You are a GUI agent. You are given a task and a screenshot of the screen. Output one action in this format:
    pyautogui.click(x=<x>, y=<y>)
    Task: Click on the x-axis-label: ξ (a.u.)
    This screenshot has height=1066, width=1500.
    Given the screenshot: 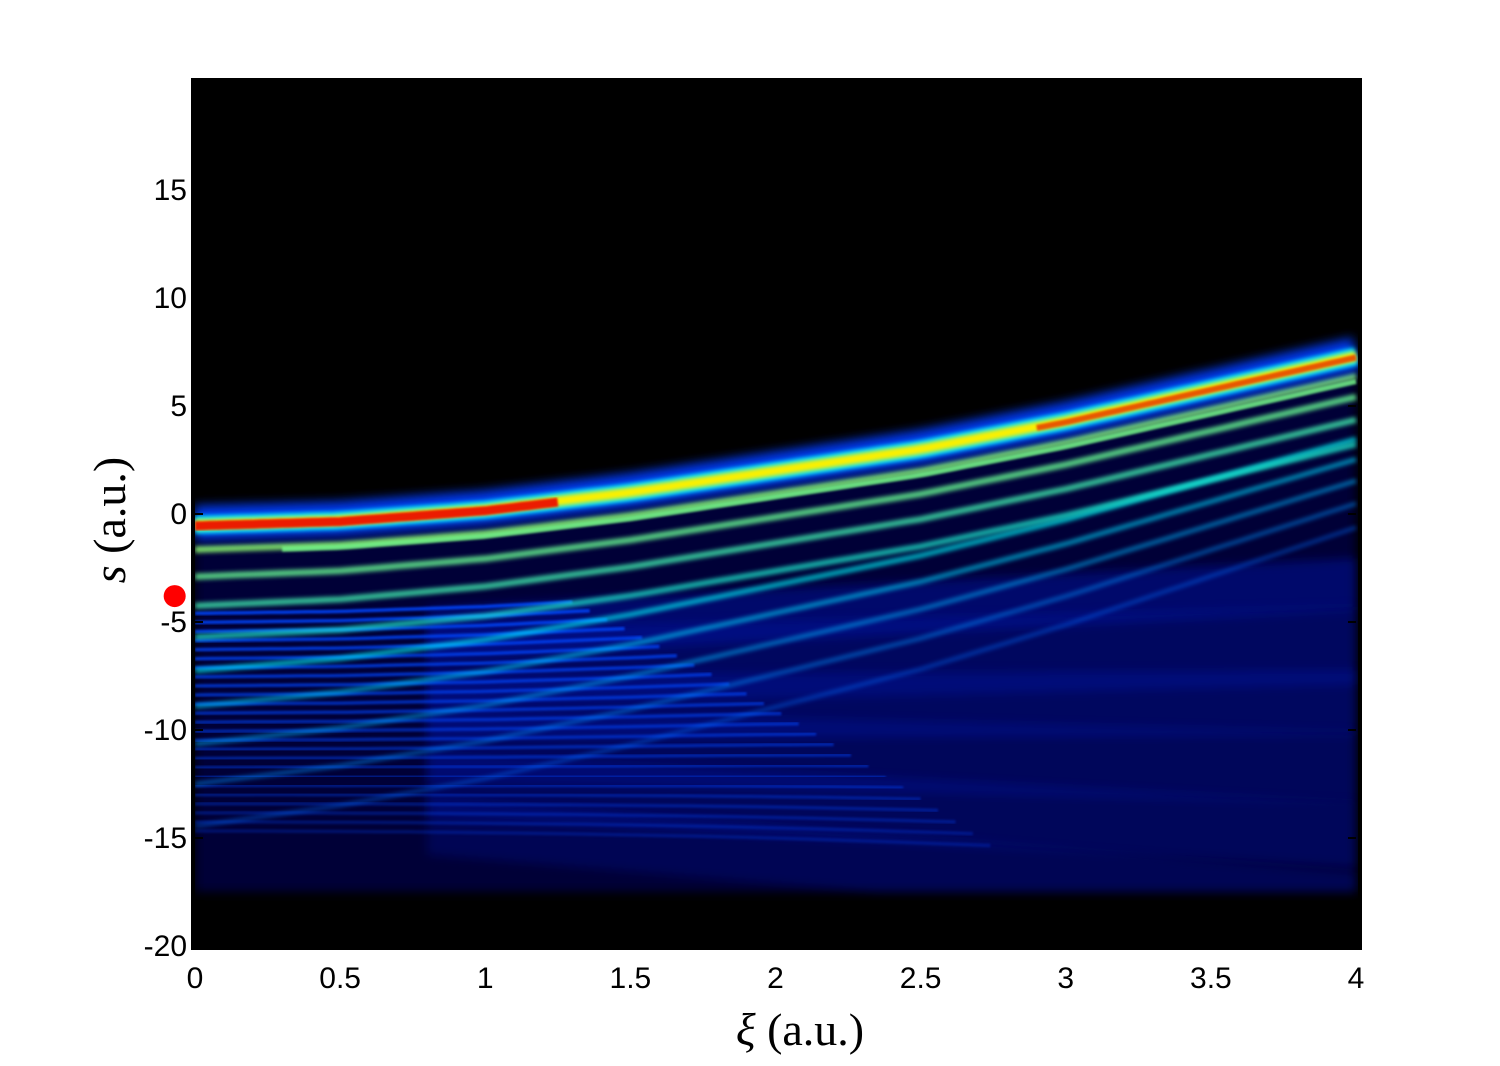 What is the action you would take?
    pyautogui.click(x=800, y=1029)
    